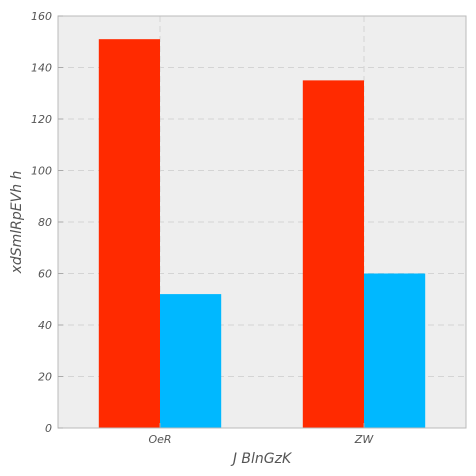  I want to click on y-axis-label: xdSmlRpEVh h, so click(17, 223).